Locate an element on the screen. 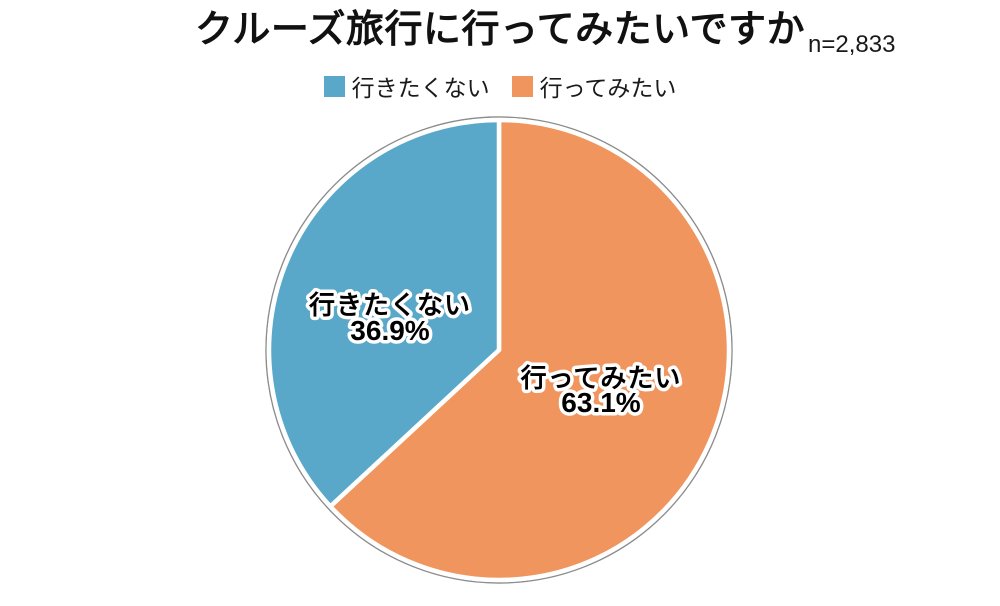 The height and width of the screenshot is (606, 1000). legend-item-want-to-go: 行ってみたい is located at coordinates (594, 86).